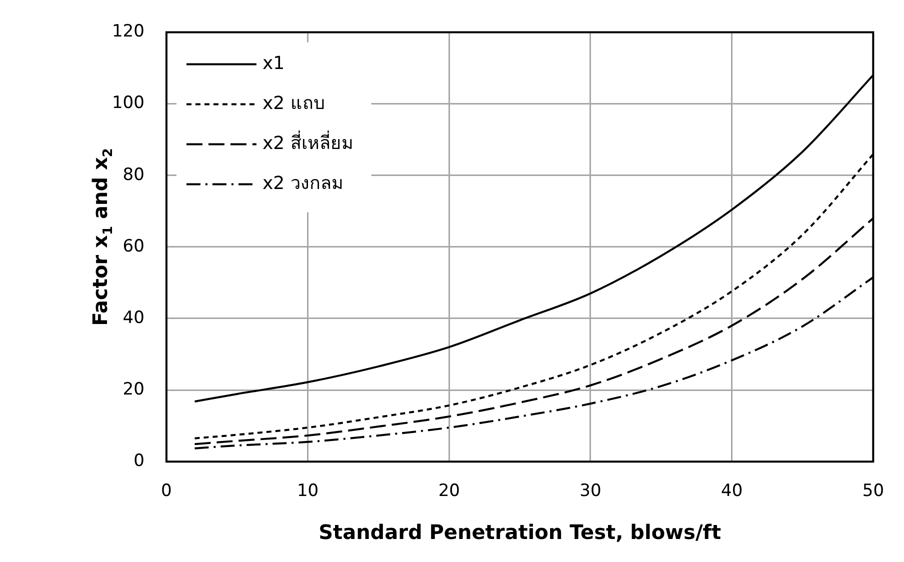  Describe the element at coordinates (873, 491) in the screenshot. I see `x-tick-label: 50` at that location.